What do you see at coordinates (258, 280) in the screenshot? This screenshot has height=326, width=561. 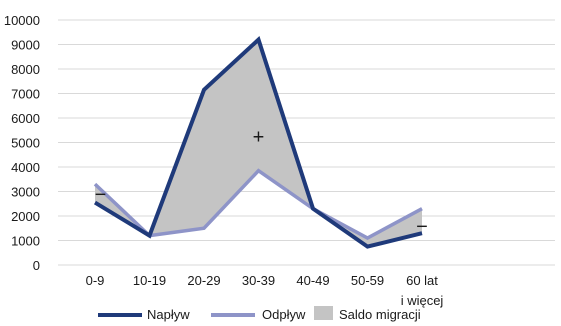 I see `x-tick-label: 30-39` at bounding box center [258, 280].